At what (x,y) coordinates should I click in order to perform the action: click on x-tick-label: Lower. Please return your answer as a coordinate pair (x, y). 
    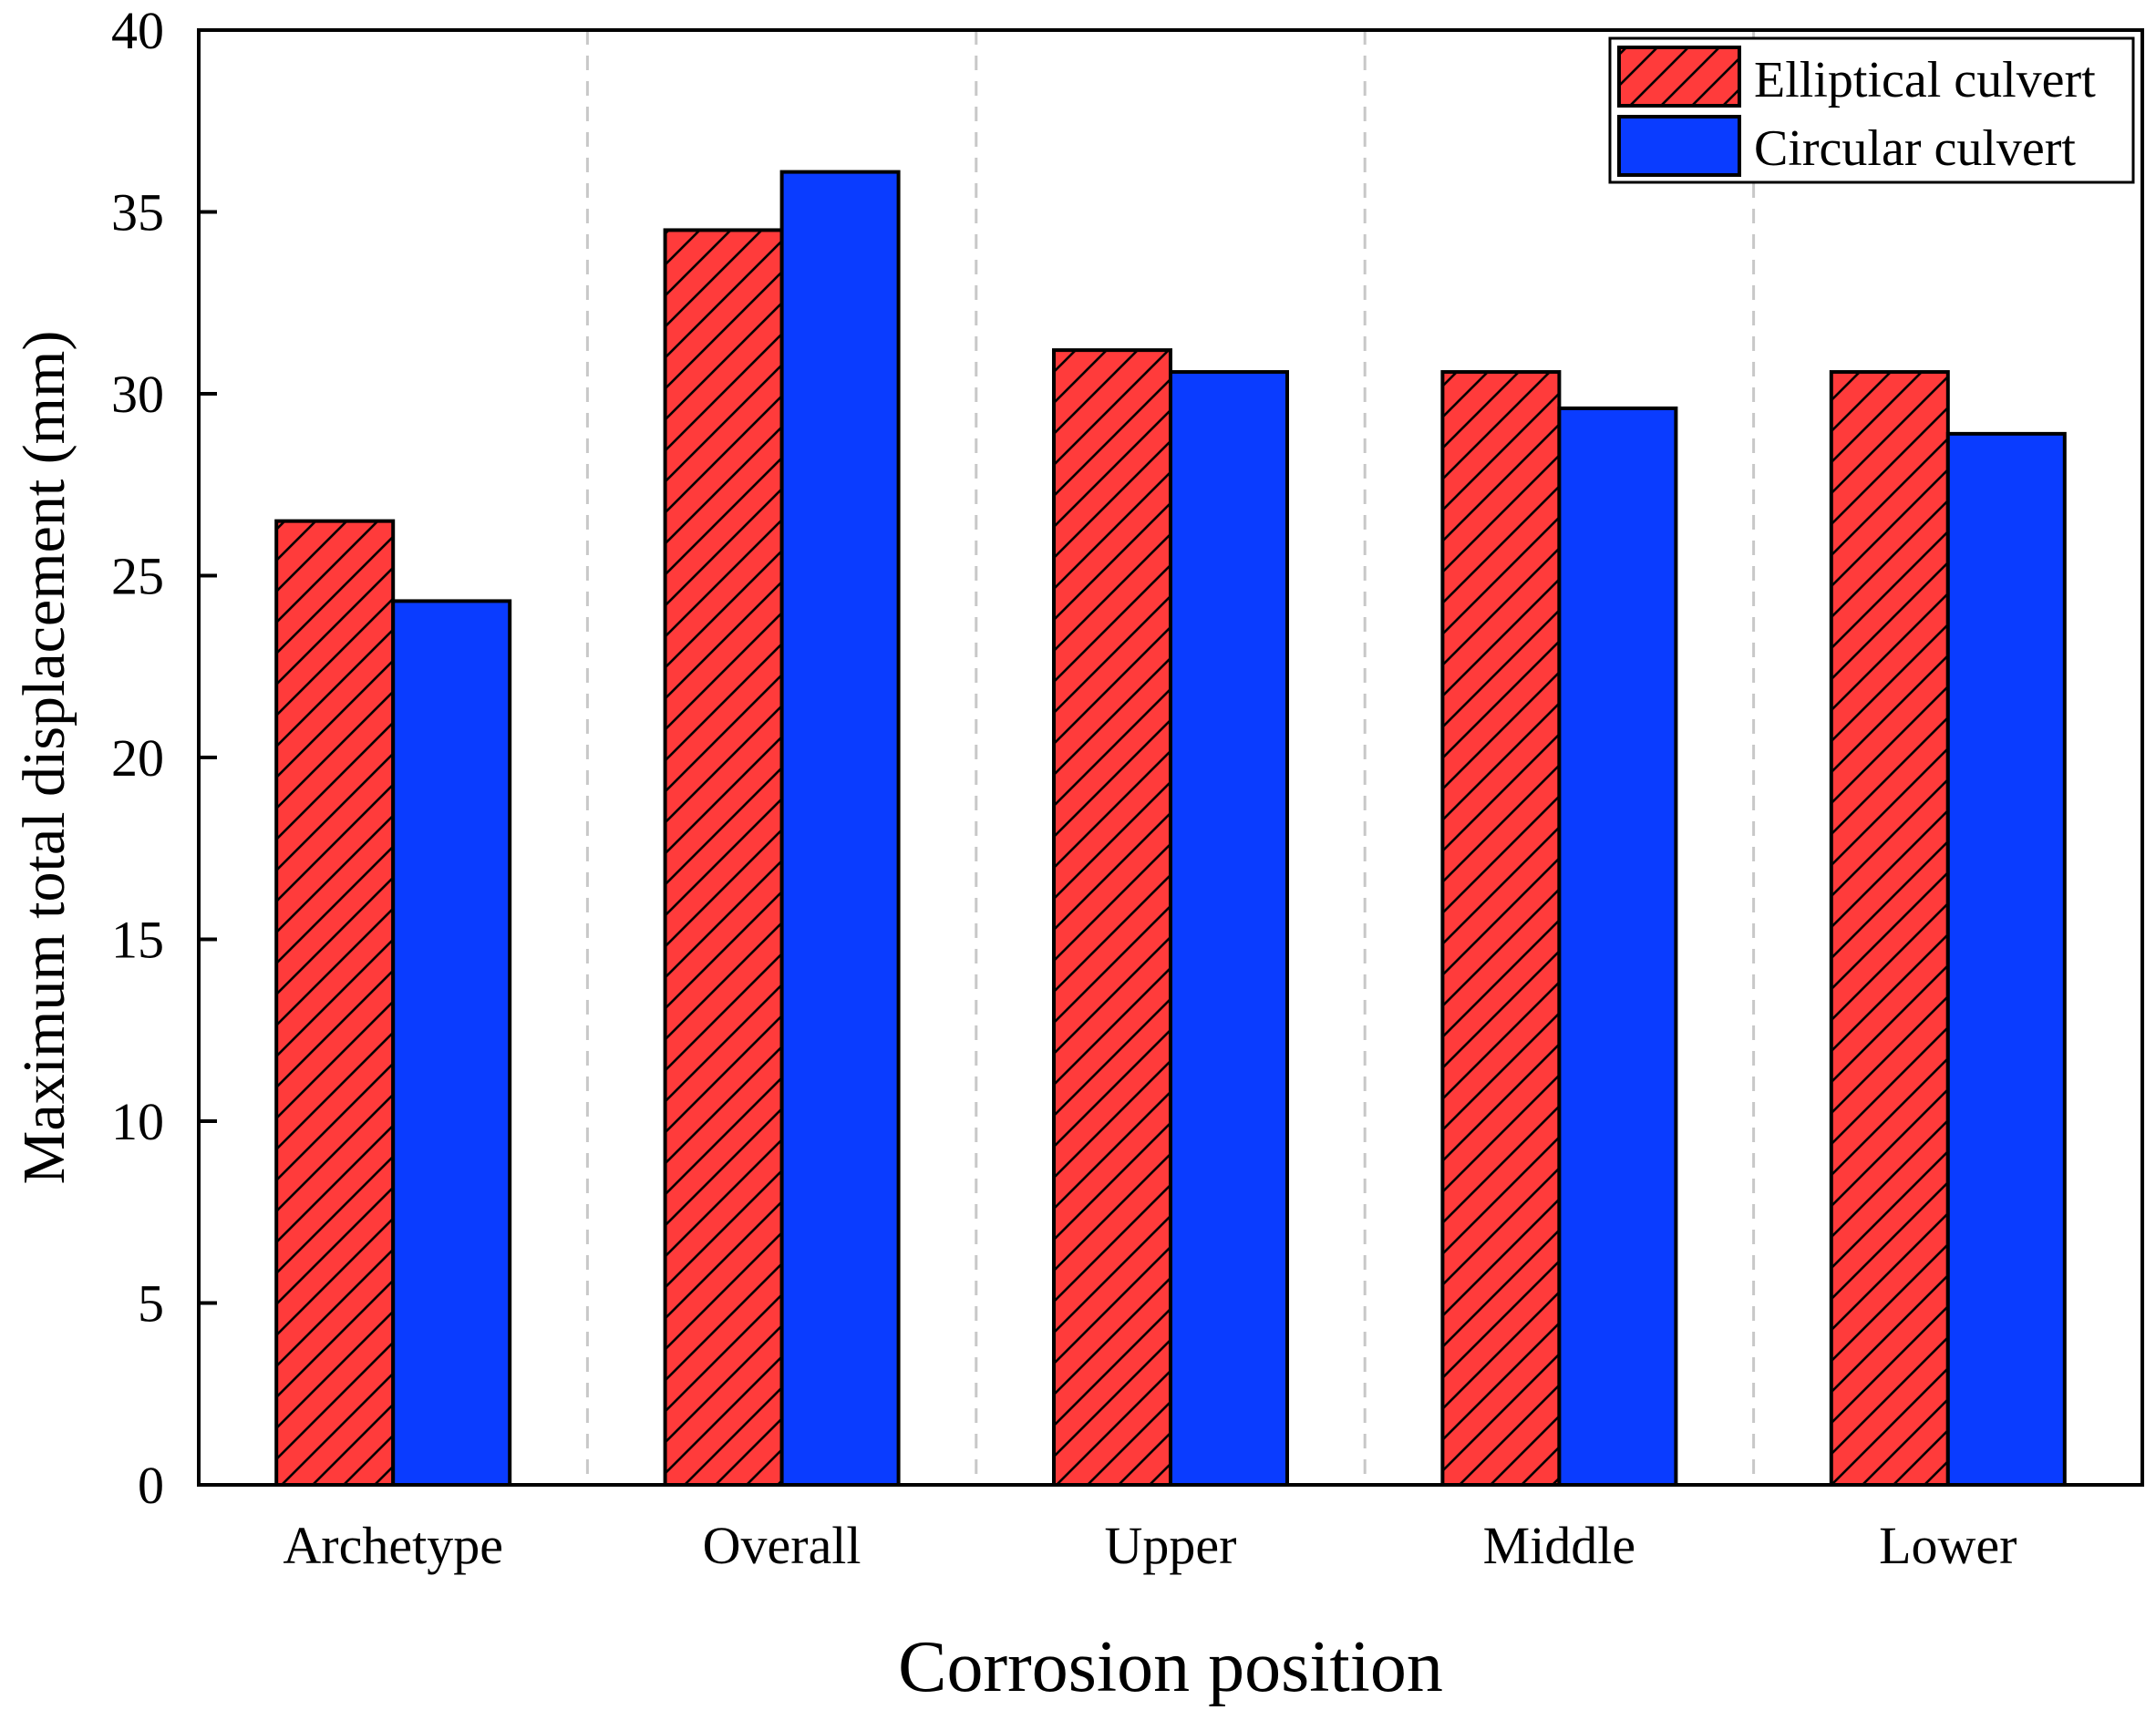
    Looking at the image, I should click on (1948, 1545).